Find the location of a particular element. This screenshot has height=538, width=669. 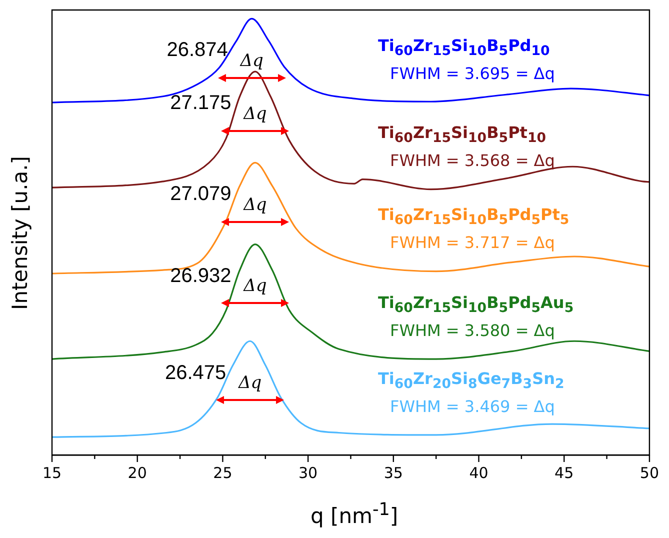

y-axis-title: Intensity [u.a.] is located at coordinates (20, 233).